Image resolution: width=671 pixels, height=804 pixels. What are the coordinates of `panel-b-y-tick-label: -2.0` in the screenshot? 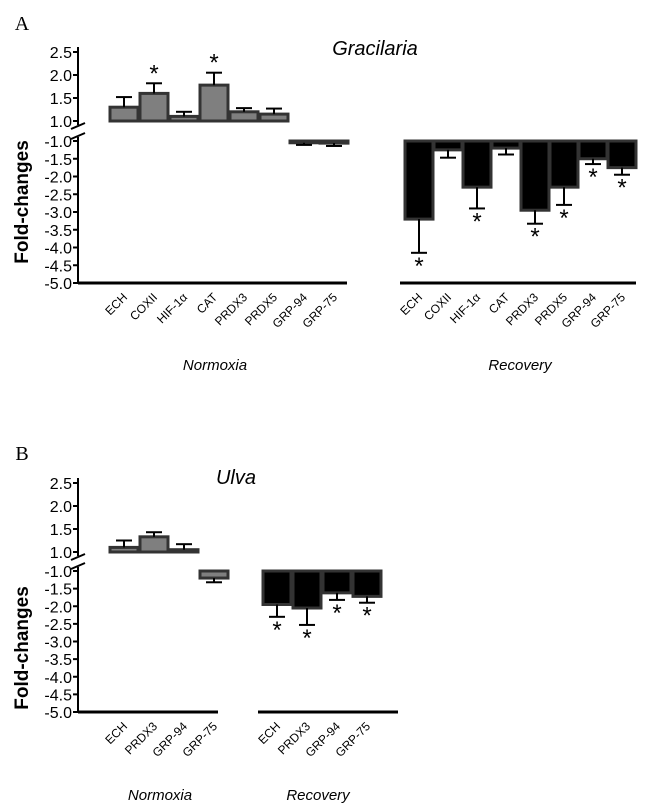 It's located at (58, 607).